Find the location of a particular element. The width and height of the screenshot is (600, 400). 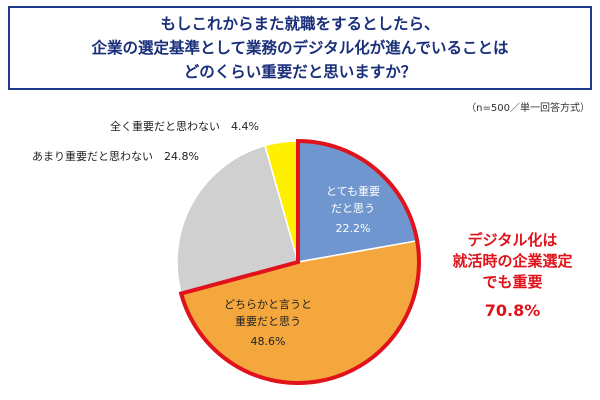

callout-total: 70.8% is located at coordinates (510, 311).